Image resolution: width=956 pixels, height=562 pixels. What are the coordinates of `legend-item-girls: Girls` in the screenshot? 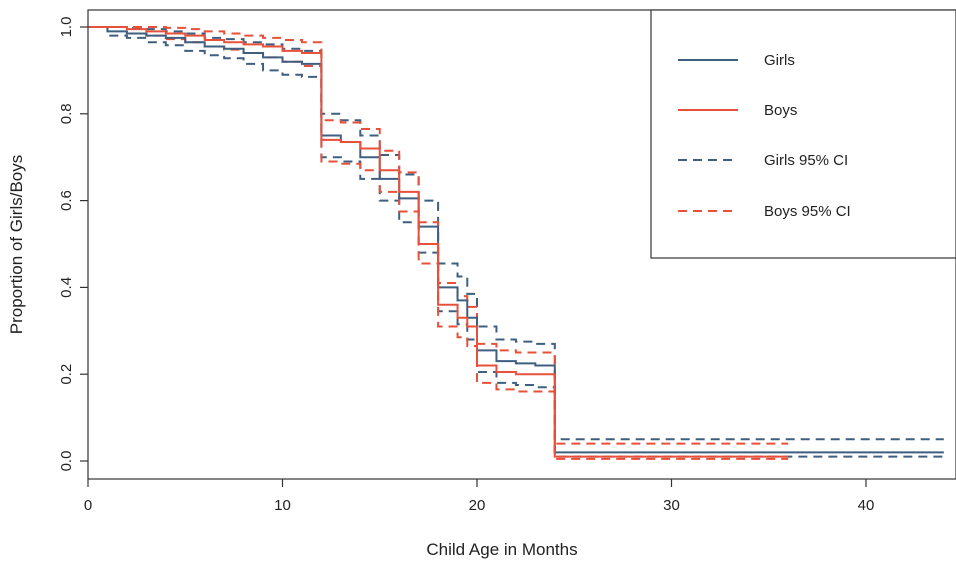 It's located at (736, 60).